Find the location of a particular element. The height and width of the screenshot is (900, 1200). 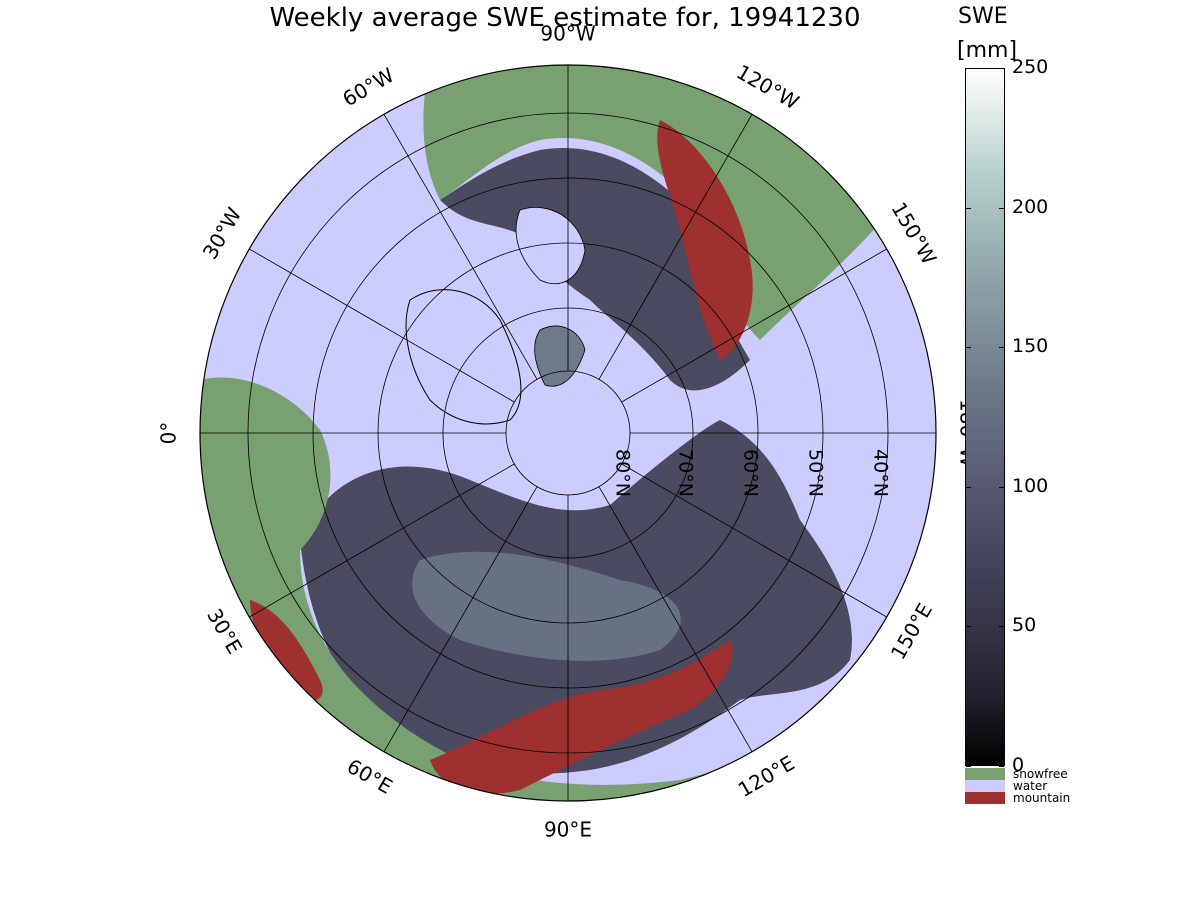

colorbar-tick-label: 0 is located at coordinates (1018, 765).